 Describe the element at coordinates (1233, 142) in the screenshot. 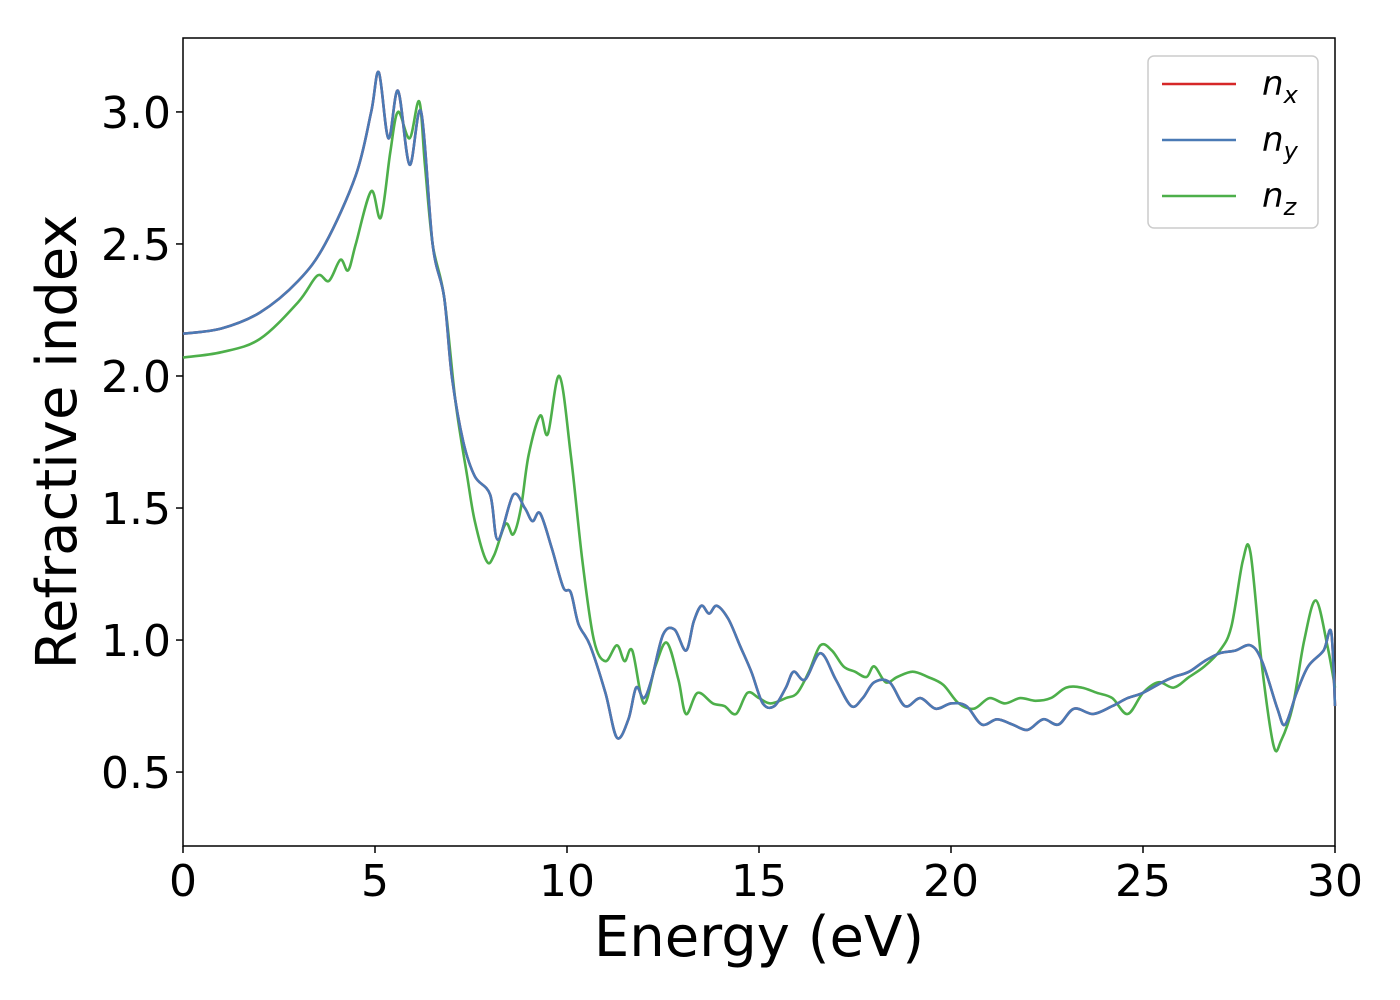

I see `legend-box` at that location.